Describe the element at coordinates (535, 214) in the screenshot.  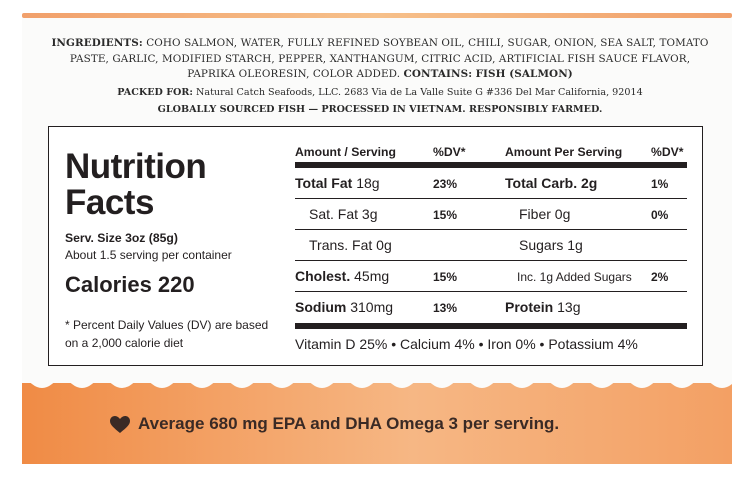
I see `nutrient-name: Fiber` at that location.